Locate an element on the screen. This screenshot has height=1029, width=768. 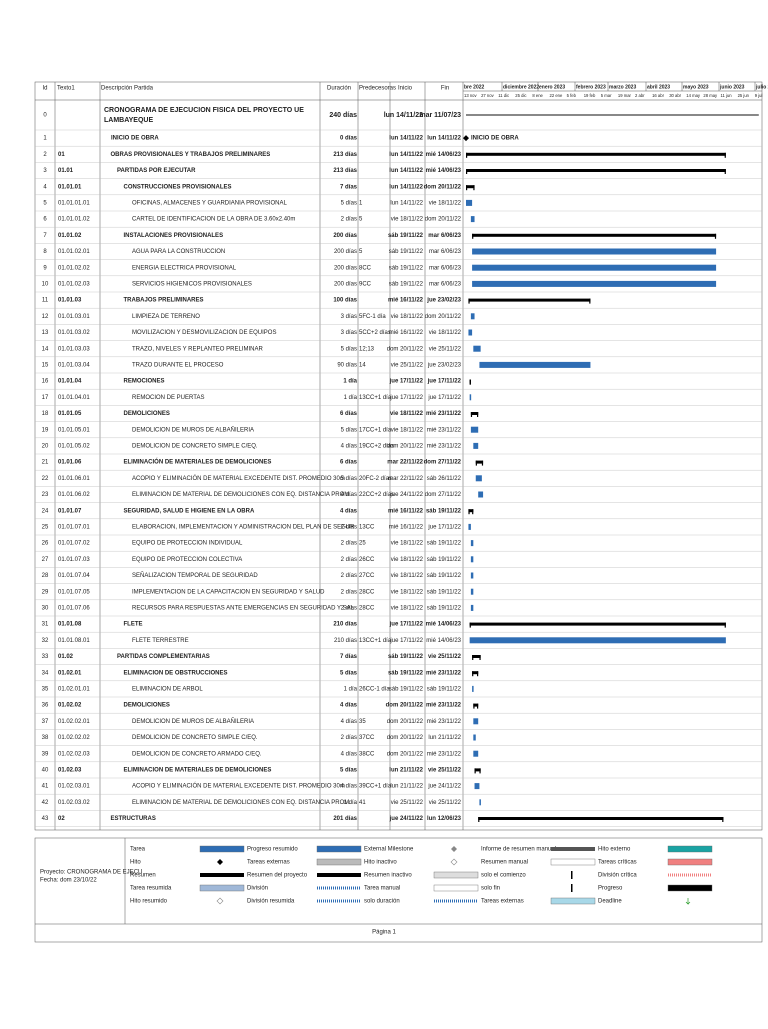
row-pred: 25 is located at coordinates (362, 544).